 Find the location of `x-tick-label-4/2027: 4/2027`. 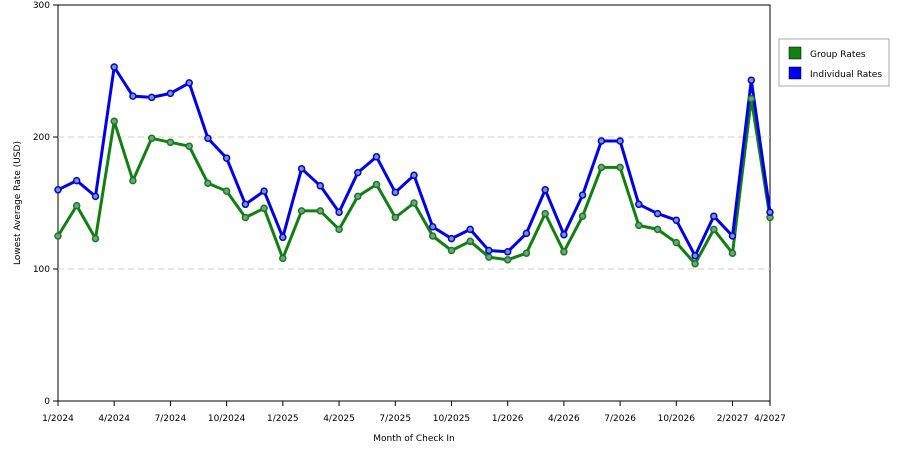

x-tick-label-4/2027: 4/2027 is located at coordinates (770, 419).